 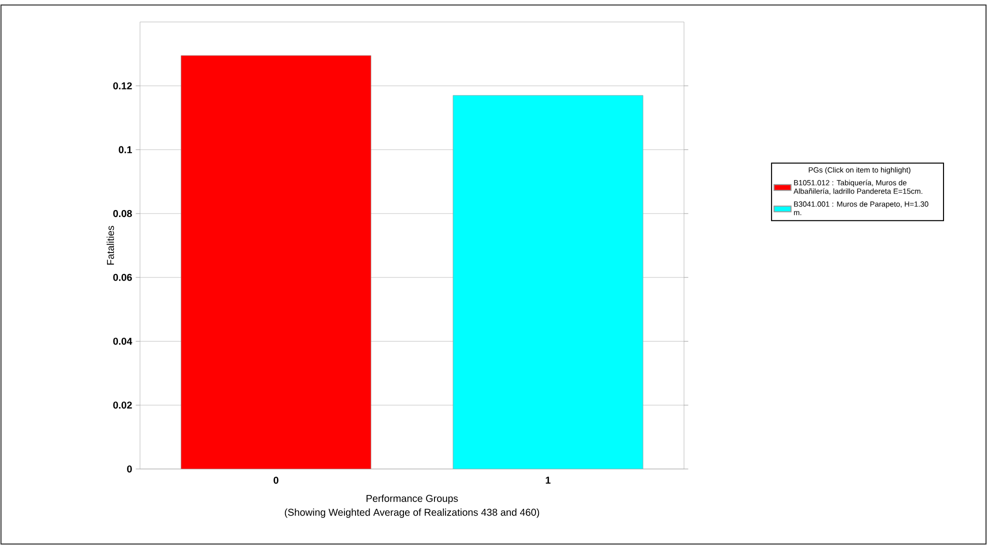 I want to click on x-tick-label: 1, so click(x=548, y=480).